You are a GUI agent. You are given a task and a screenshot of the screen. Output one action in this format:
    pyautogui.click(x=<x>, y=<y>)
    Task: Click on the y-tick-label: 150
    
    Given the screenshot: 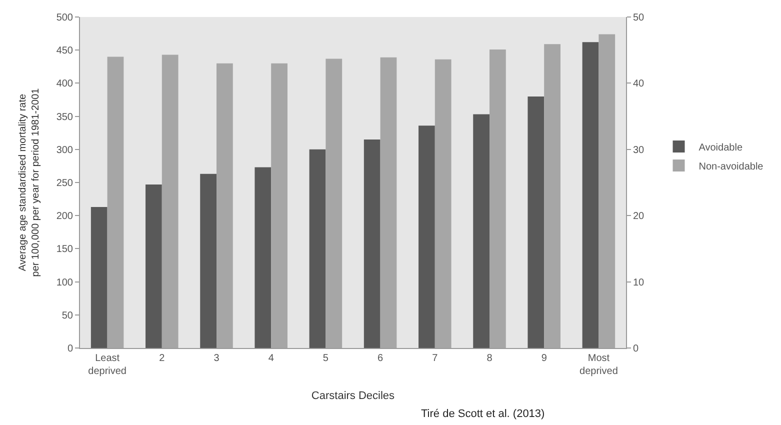 What is the action you would take?
    pyautogui.click(x=65, y=250)
    